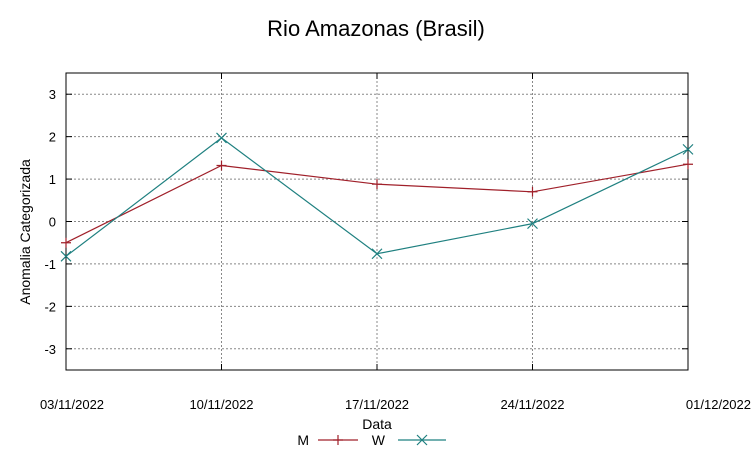  What do you see at coordinates (50, 264) in the screenshot?
I see `y-tick-label: -1` at bounding box center [50, 264].